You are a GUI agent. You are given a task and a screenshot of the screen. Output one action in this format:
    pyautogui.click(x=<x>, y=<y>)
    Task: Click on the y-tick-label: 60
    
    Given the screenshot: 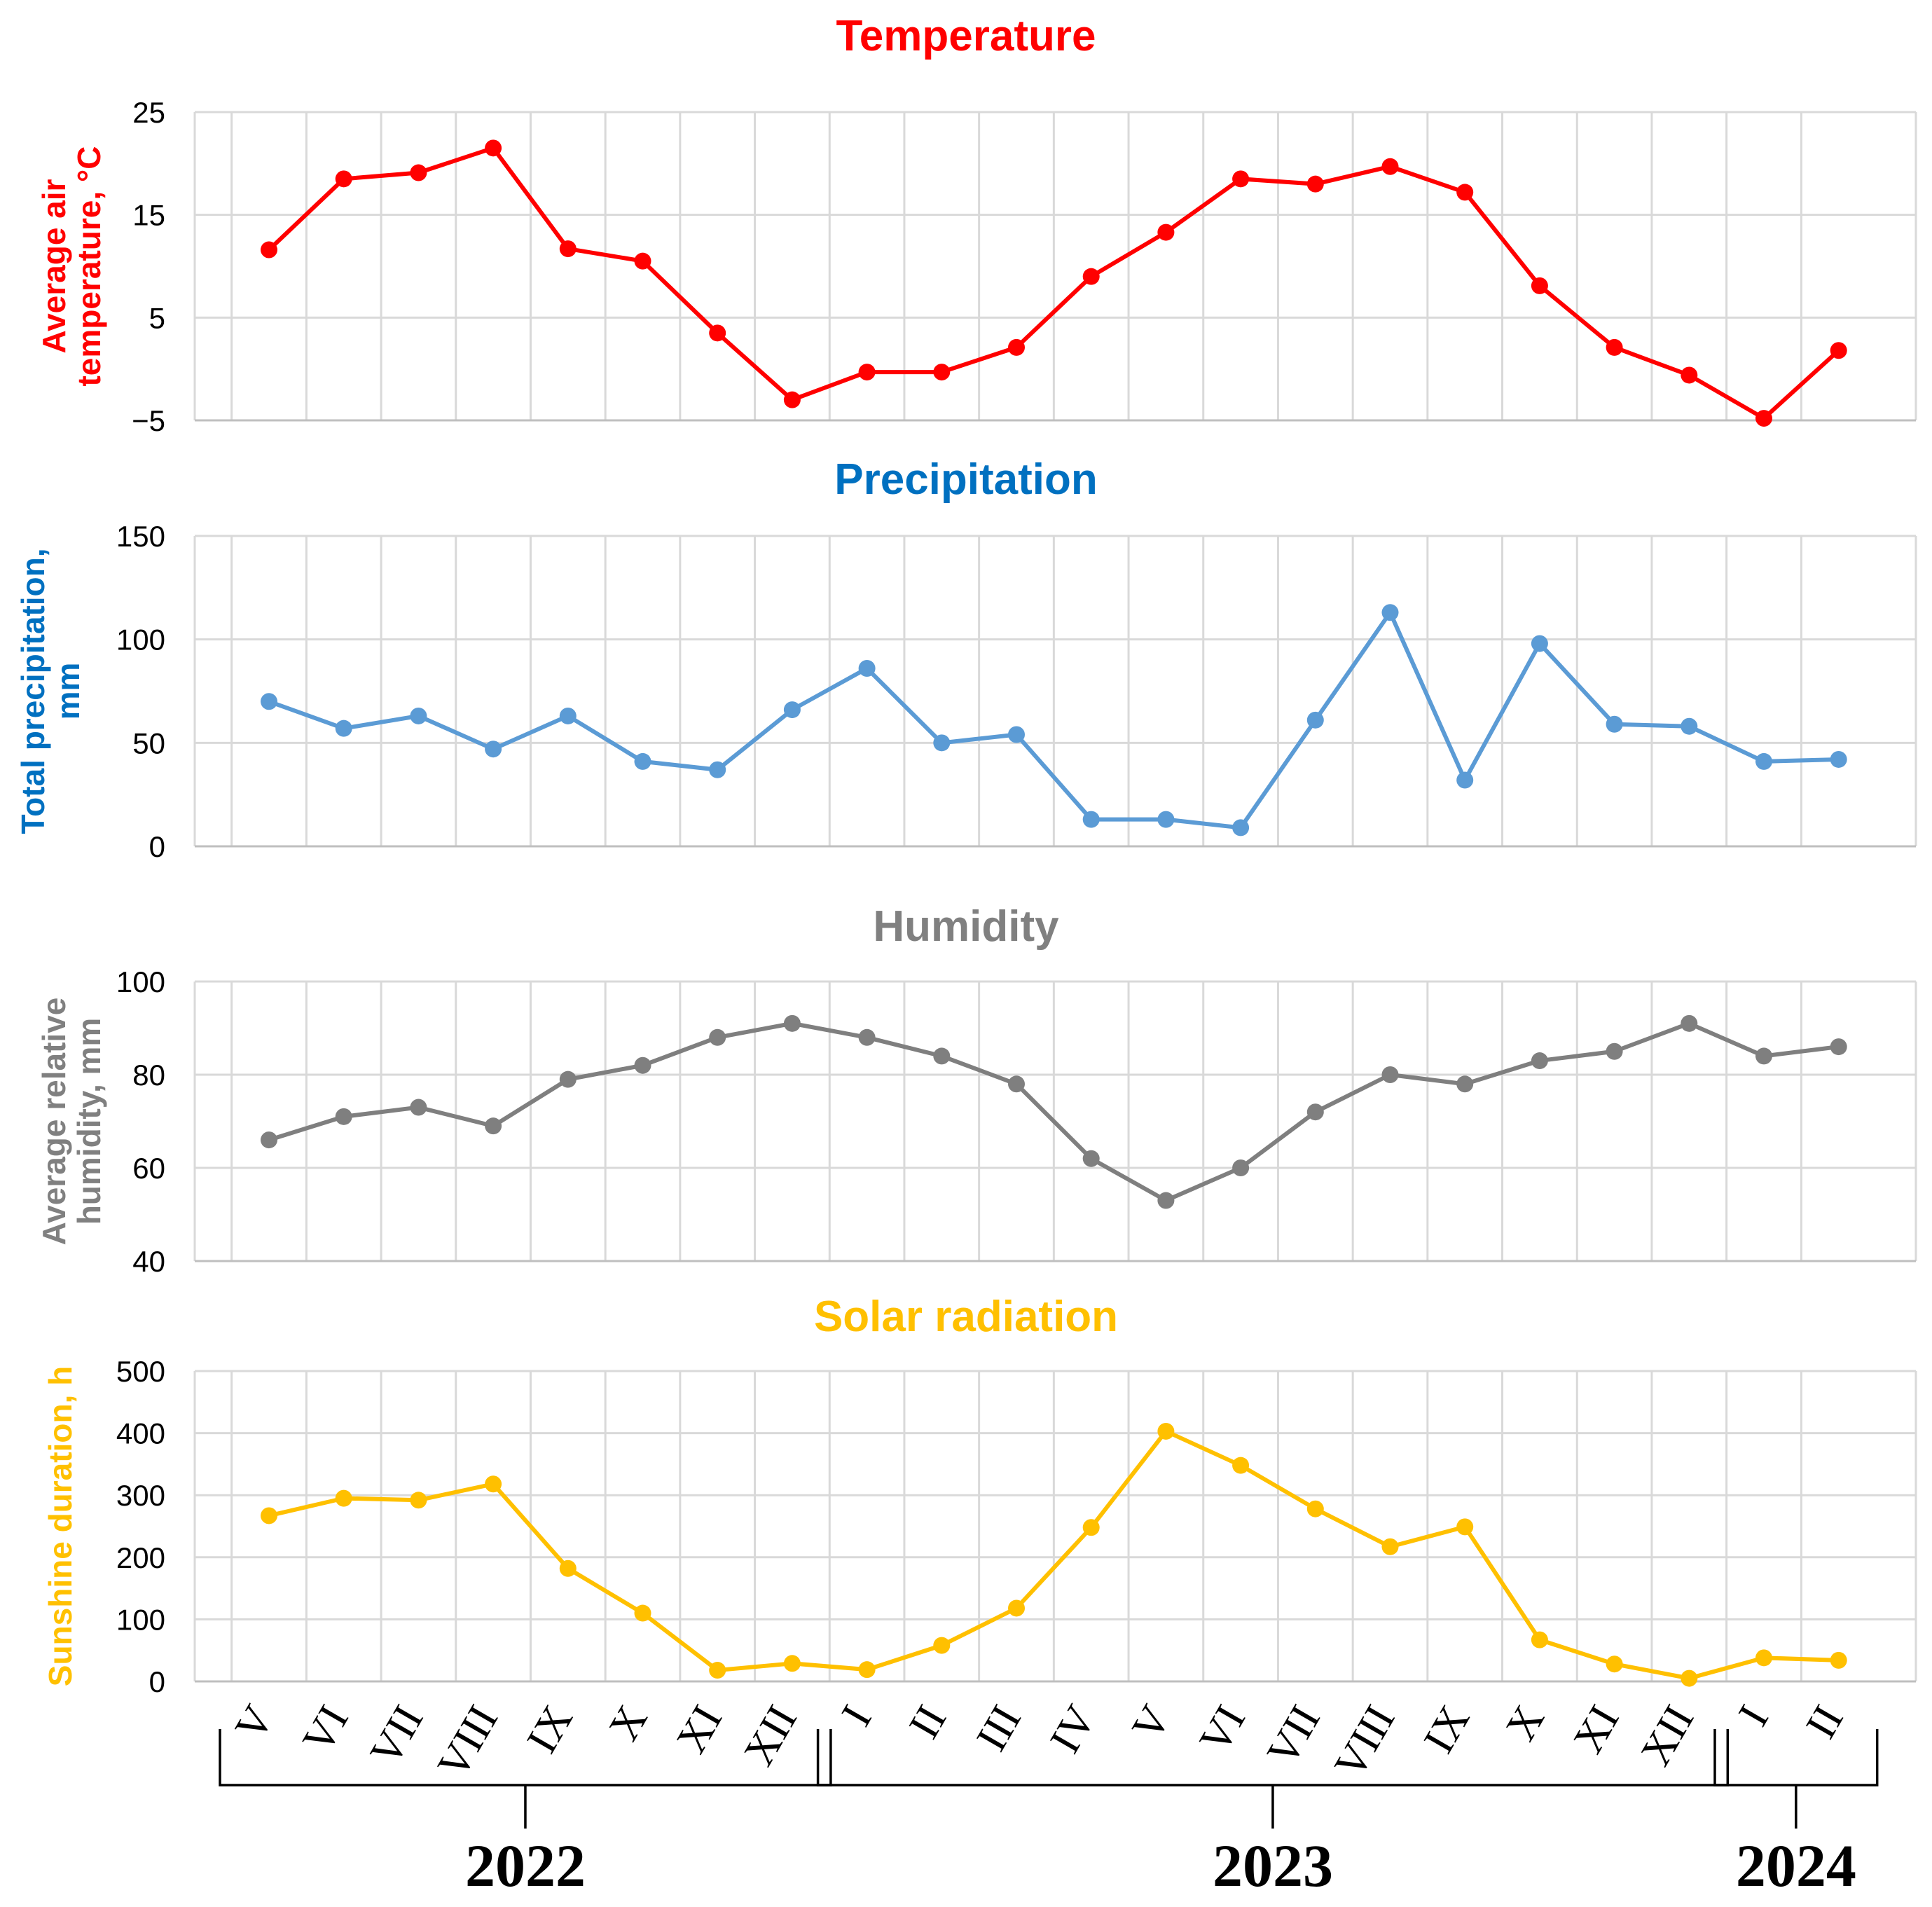 What is the action you would take?
    pyautogui.click(x=148, y=1168)
    